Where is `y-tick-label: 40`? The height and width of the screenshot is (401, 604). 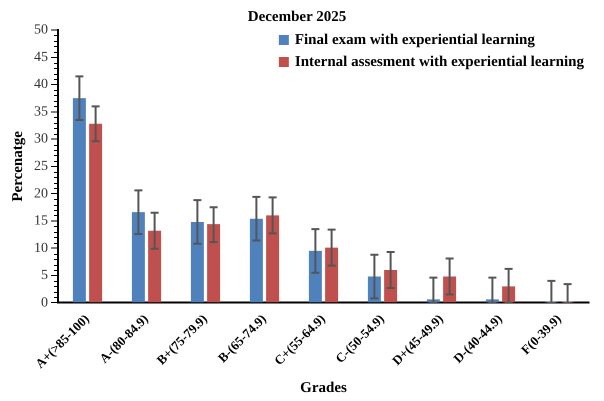 y-tick-label: 40 is located at coordinates (41, 84).